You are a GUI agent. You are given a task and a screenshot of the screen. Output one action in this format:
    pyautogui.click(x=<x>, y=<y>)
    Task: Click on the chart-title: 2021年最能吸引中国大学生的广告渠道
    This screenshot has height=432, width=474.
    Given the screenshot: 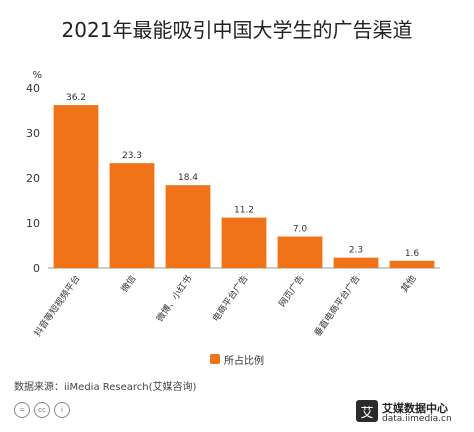 What is the action you would take?
    pyautogui.click(x=237, y=30)
    